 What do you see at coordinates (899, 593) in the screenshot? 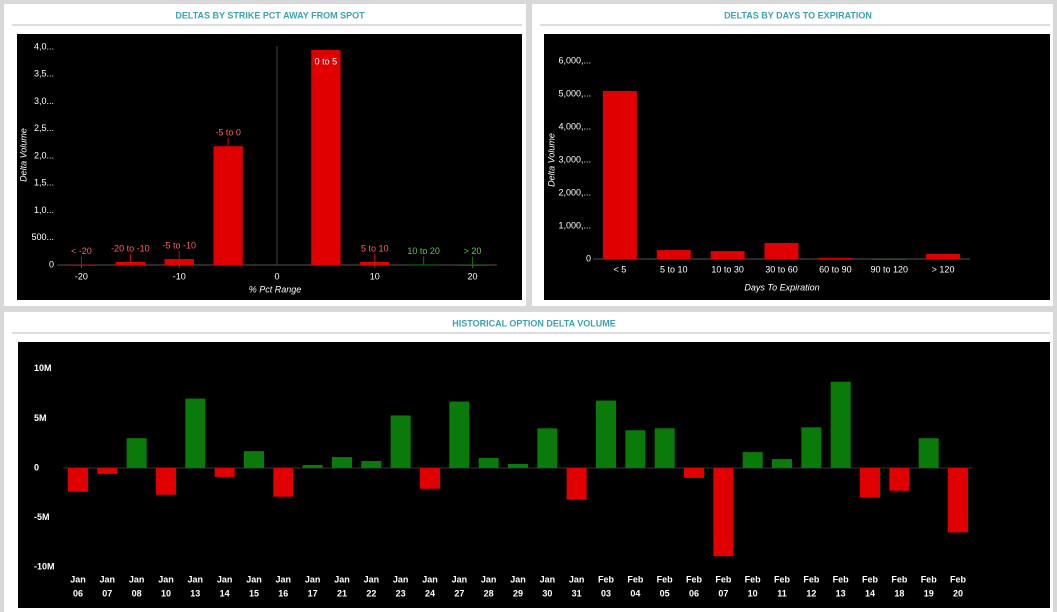
I see `x-tick-label: 18` at bounding box center [899, 593].